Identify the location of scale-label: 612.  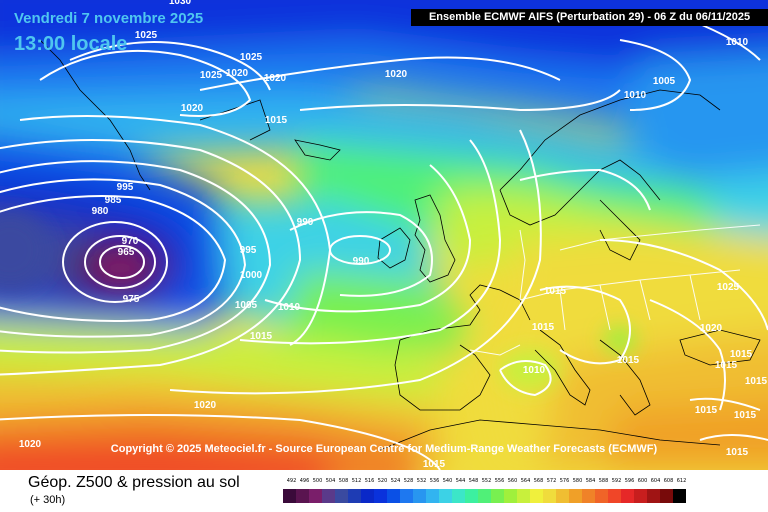
(681, 481).